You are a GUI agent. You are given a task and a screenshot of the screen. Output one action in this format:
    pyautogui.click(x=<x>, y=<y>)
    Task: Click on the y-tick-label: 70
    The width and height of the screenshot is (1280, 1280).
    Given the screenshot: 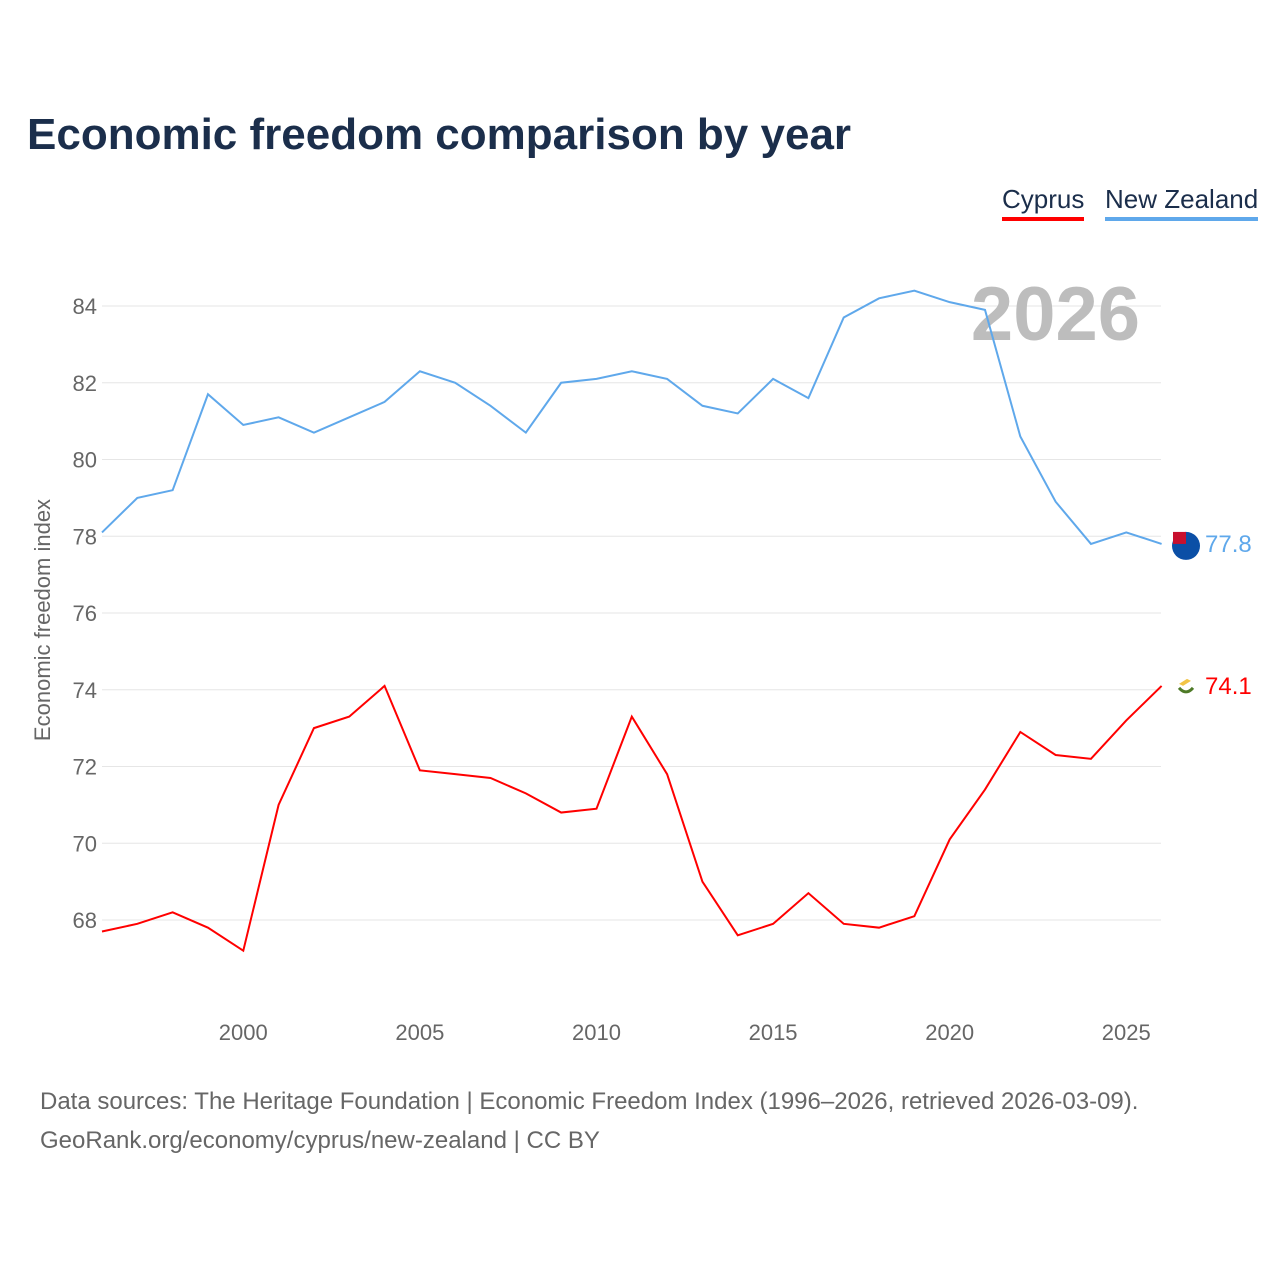 What is the action you would take?
    pyautogui.click(x=85, y=843)
    